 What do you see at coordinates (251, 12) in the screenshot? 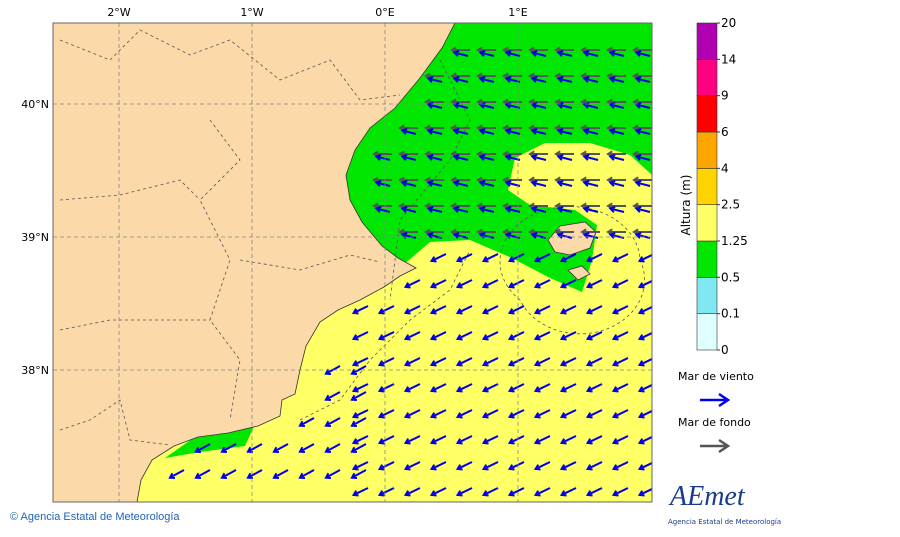
I see `lon-label: 1°W` at bounding box center [251, 12].